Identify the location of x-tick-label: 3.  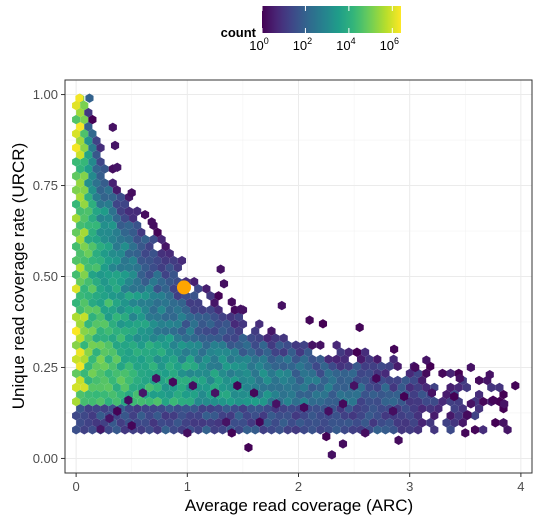
(409, 486).